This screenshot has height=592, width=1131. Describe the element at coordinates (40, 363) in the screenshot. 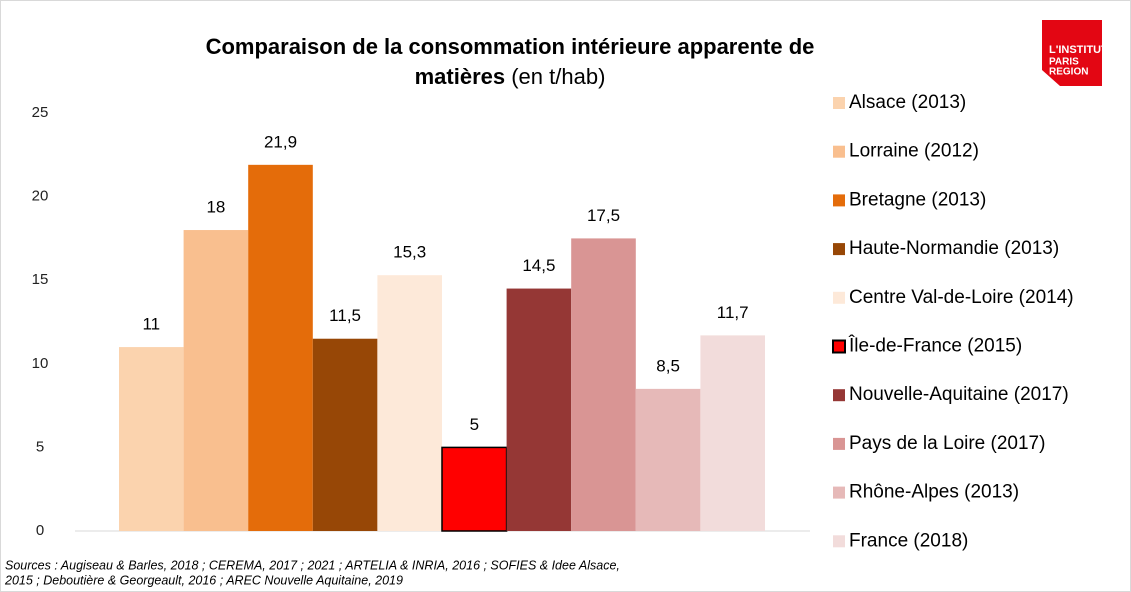

I see `y-tick-label: 10` at that location.